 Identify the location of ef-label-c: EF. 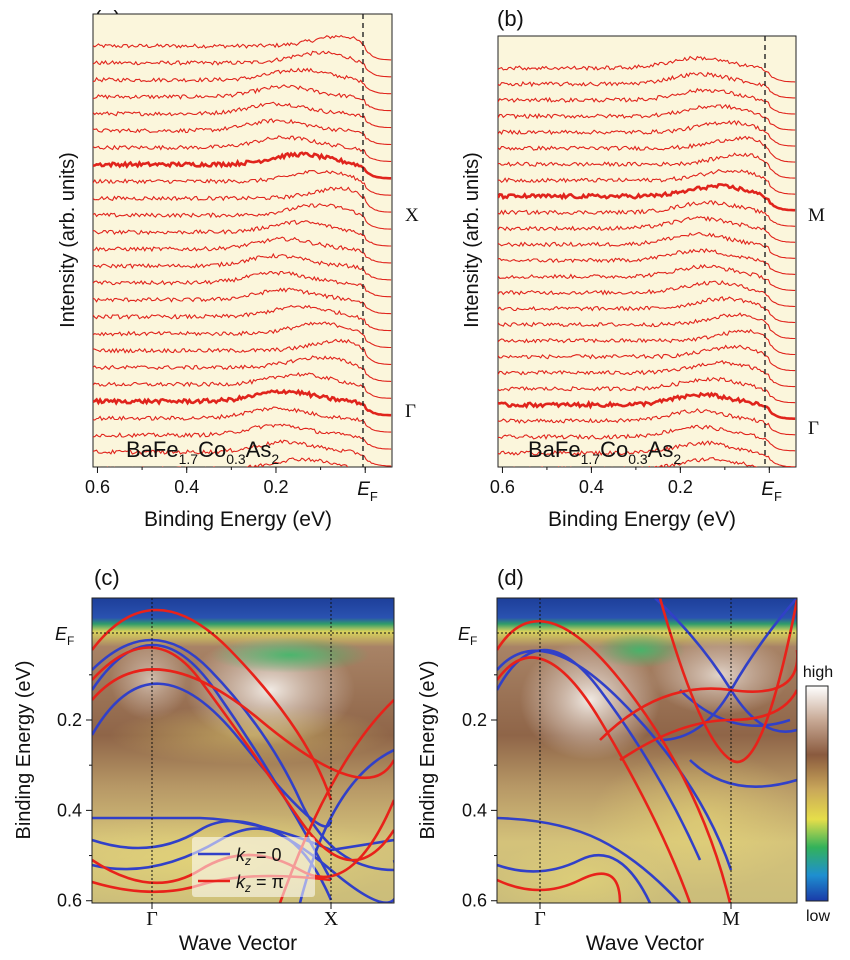
(64, 636).